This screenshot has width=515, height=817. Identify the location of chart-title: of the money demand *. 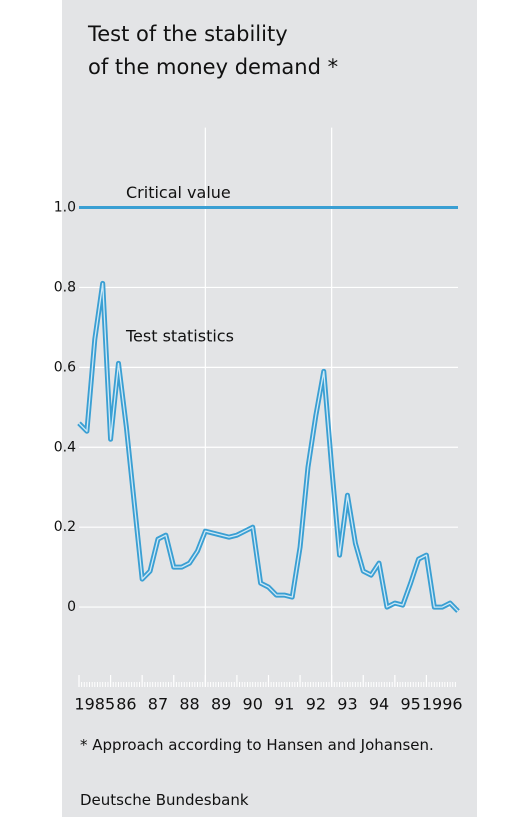
(213, 67).